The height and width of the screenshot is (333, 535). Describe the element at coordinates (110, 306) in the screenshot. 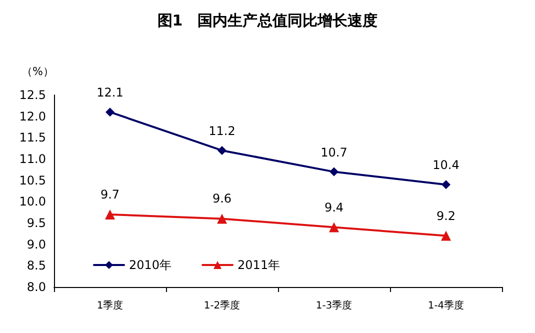

I see `x-tick-label: 1季度` at that location.